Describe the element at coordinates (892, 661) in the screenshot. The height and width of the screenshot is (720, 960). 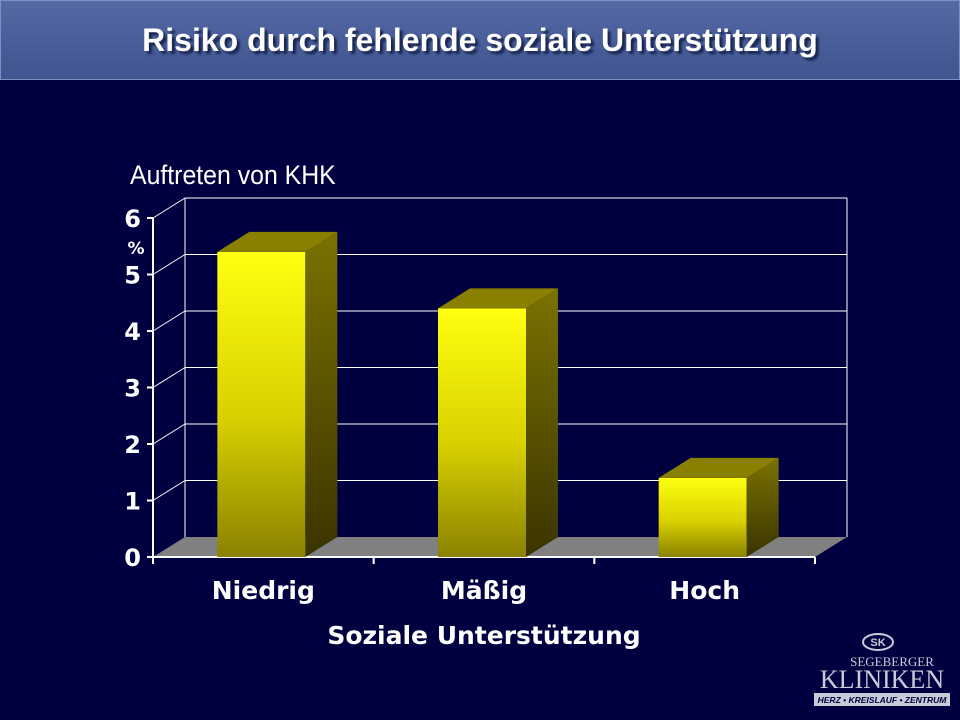
I see `logo-line1: SEGEBERGER` at that location.